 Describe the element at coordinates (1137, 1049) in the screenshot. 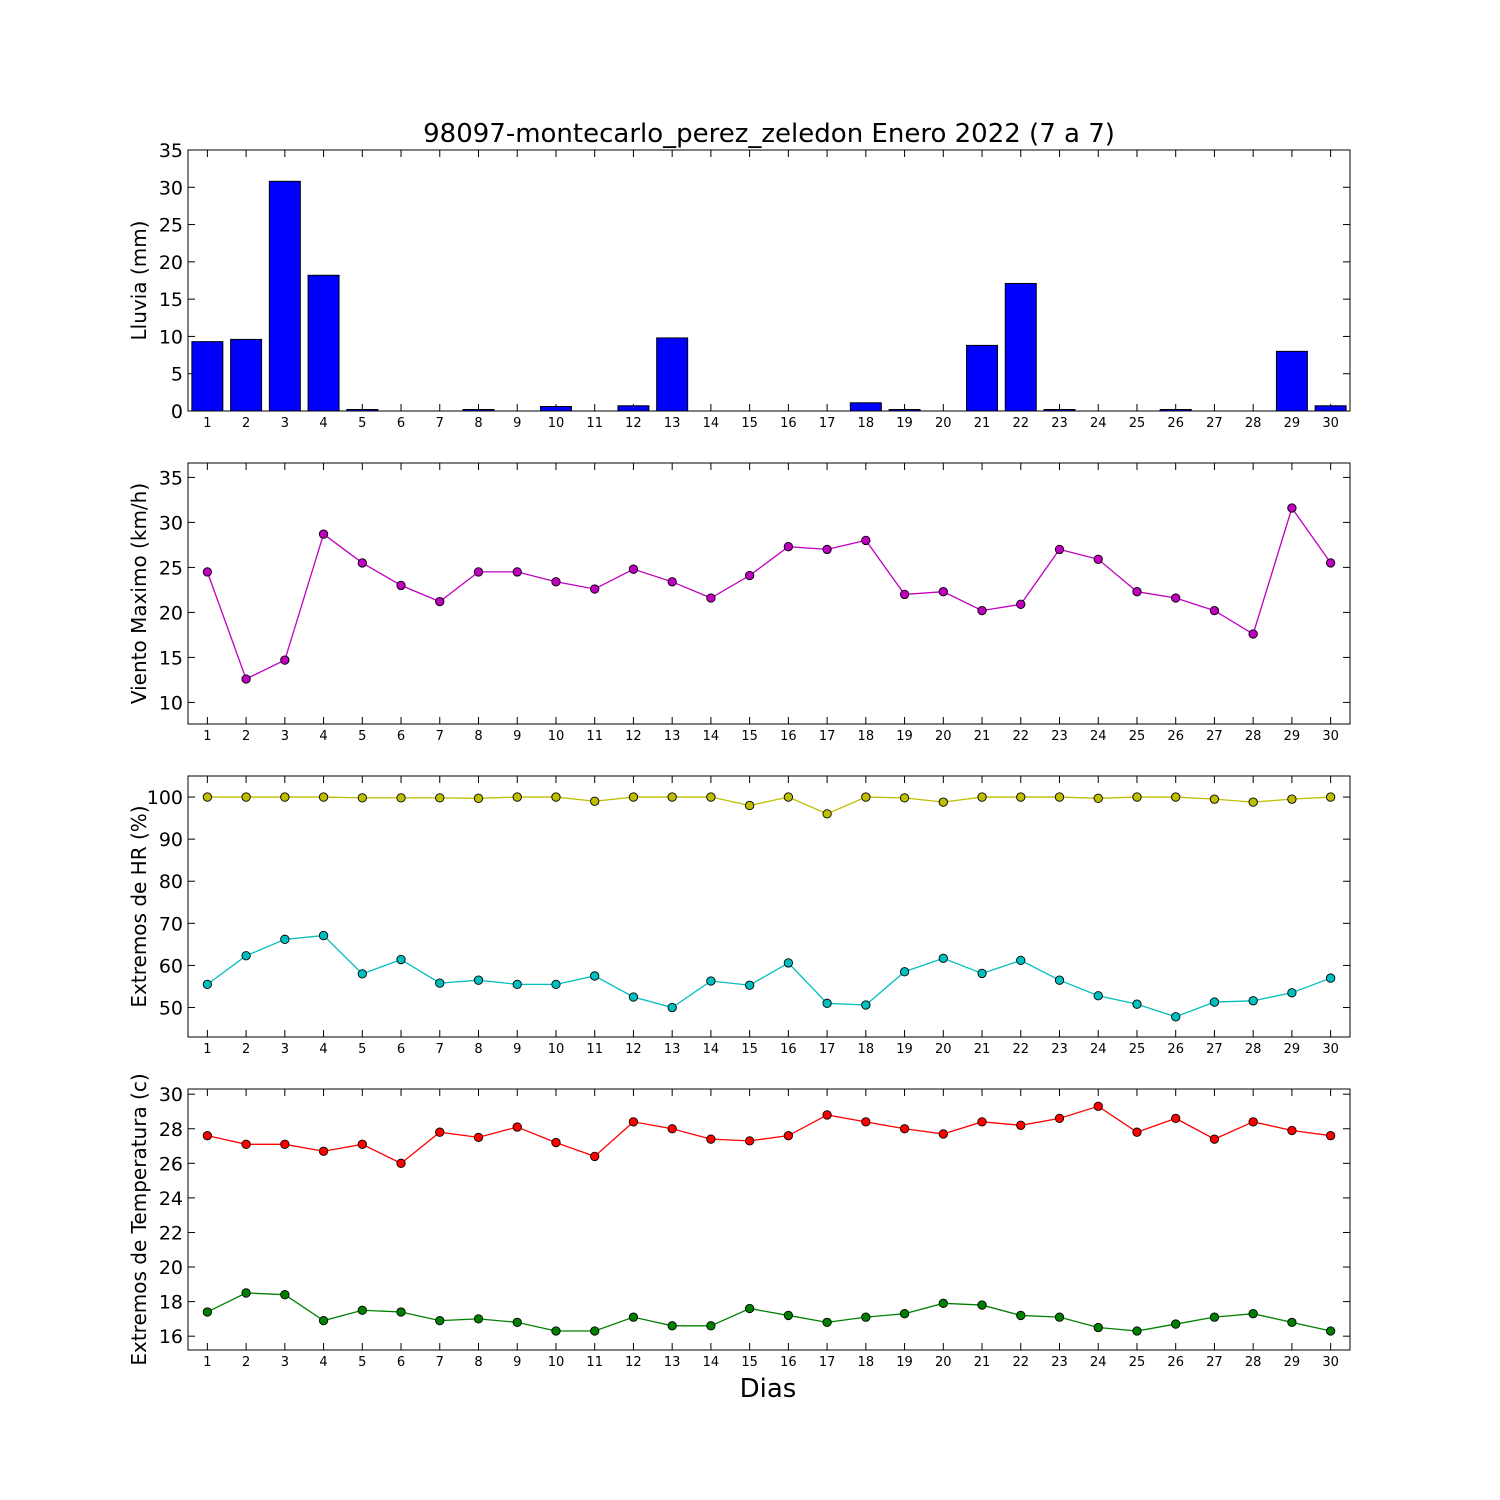

I see `x-tick-label: 25` at that location.